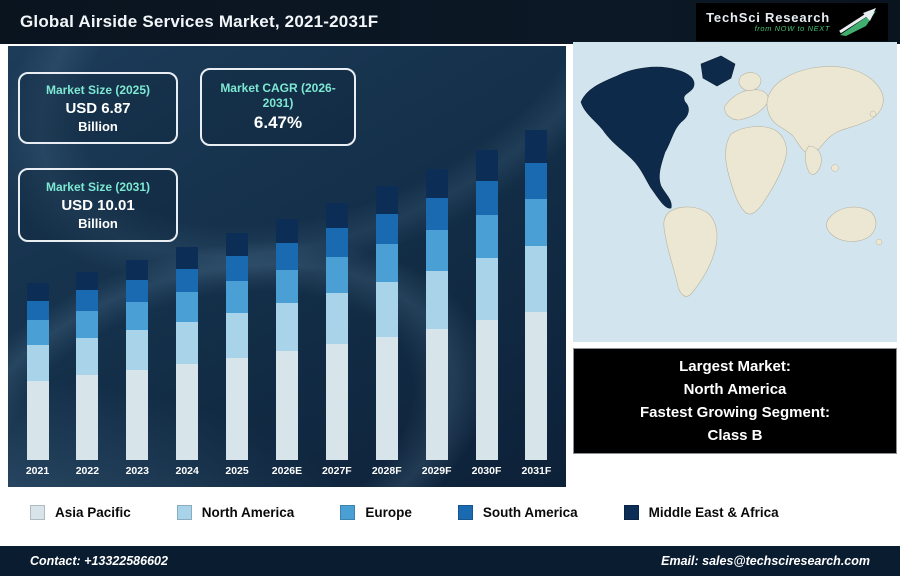 The image size is (900, 576). Describe the element at coordinates (98, 89) in the screenshot. I see `info-box-label: Market Size (2025)` at that location.